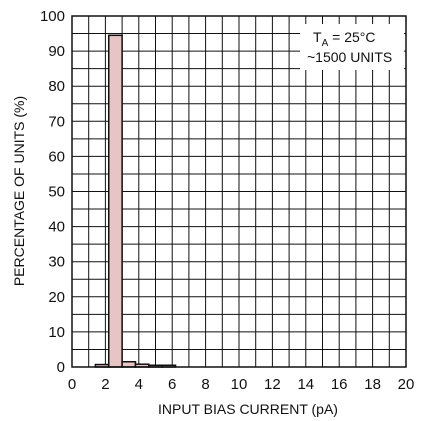 The width and height of the screenshot is (440, 421). What do you see at coordinates (56, 297) in the screenshot?
I see `y-tick-label: 20` at bounding box center [56, 297].